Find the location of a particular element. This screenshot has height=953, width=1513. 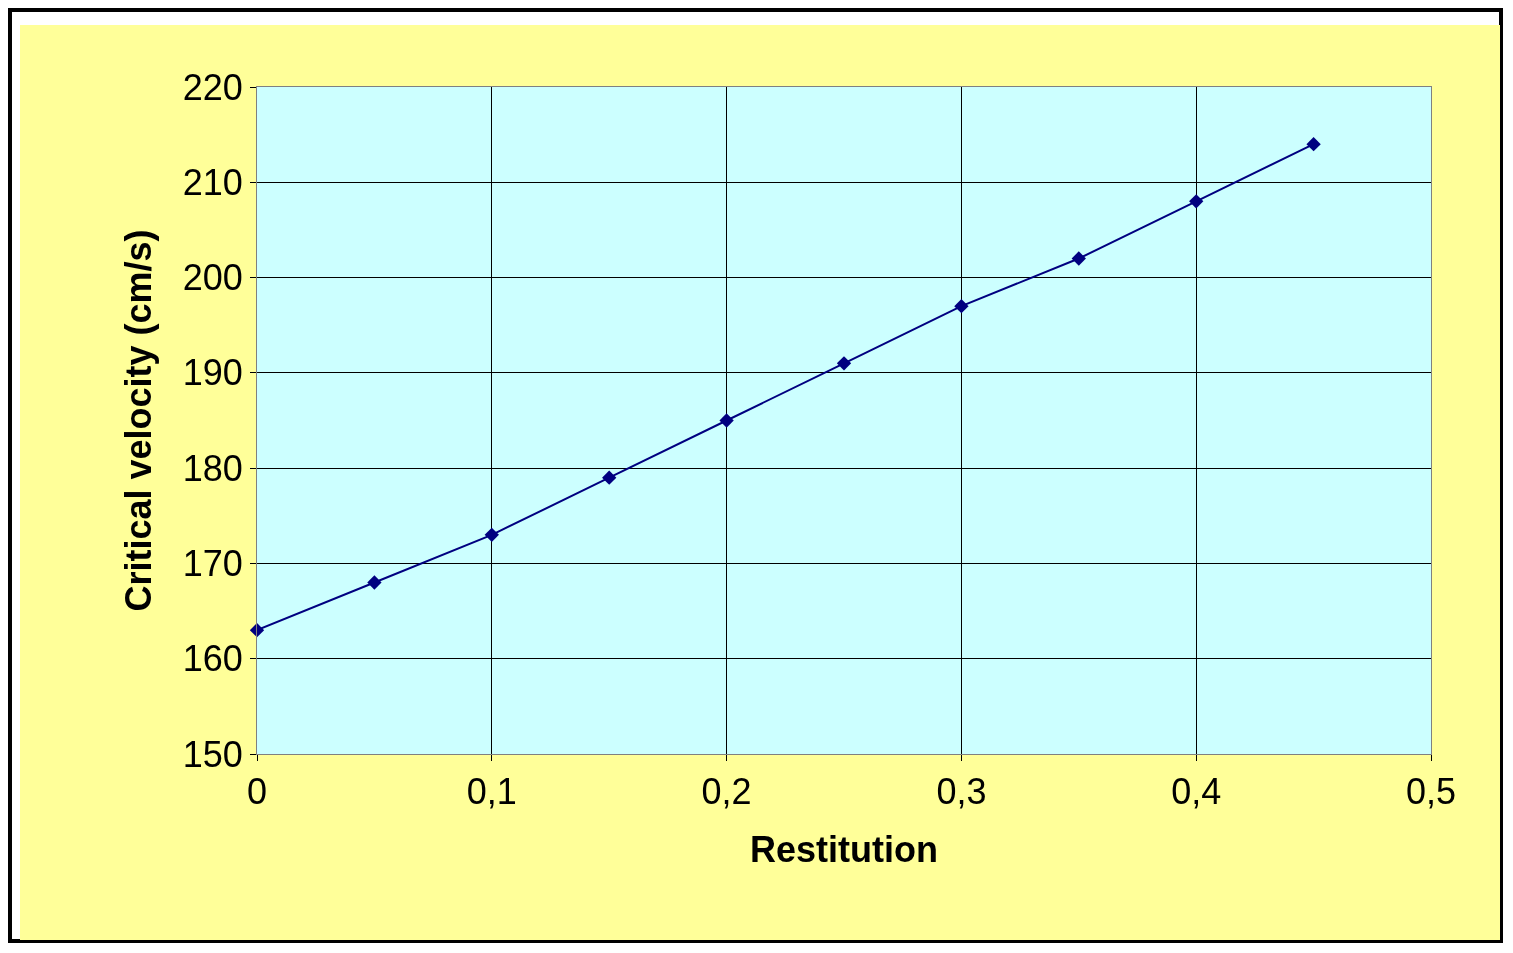

x-tick-label: 0 is located at coordinates (257, 792).